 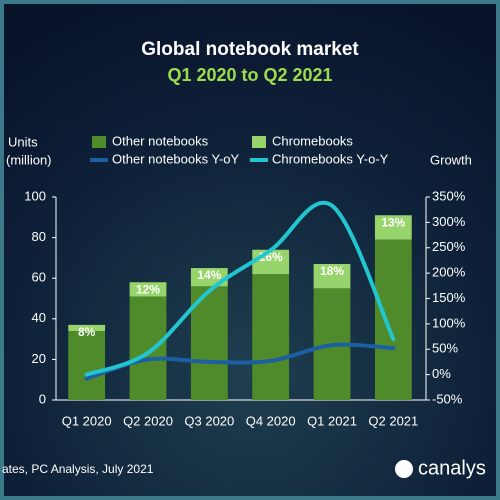 What do you see at coordinates (447, 398) in the screenshot?
I see `y2-tick-label: -50%` at bounding box center [447, 398].